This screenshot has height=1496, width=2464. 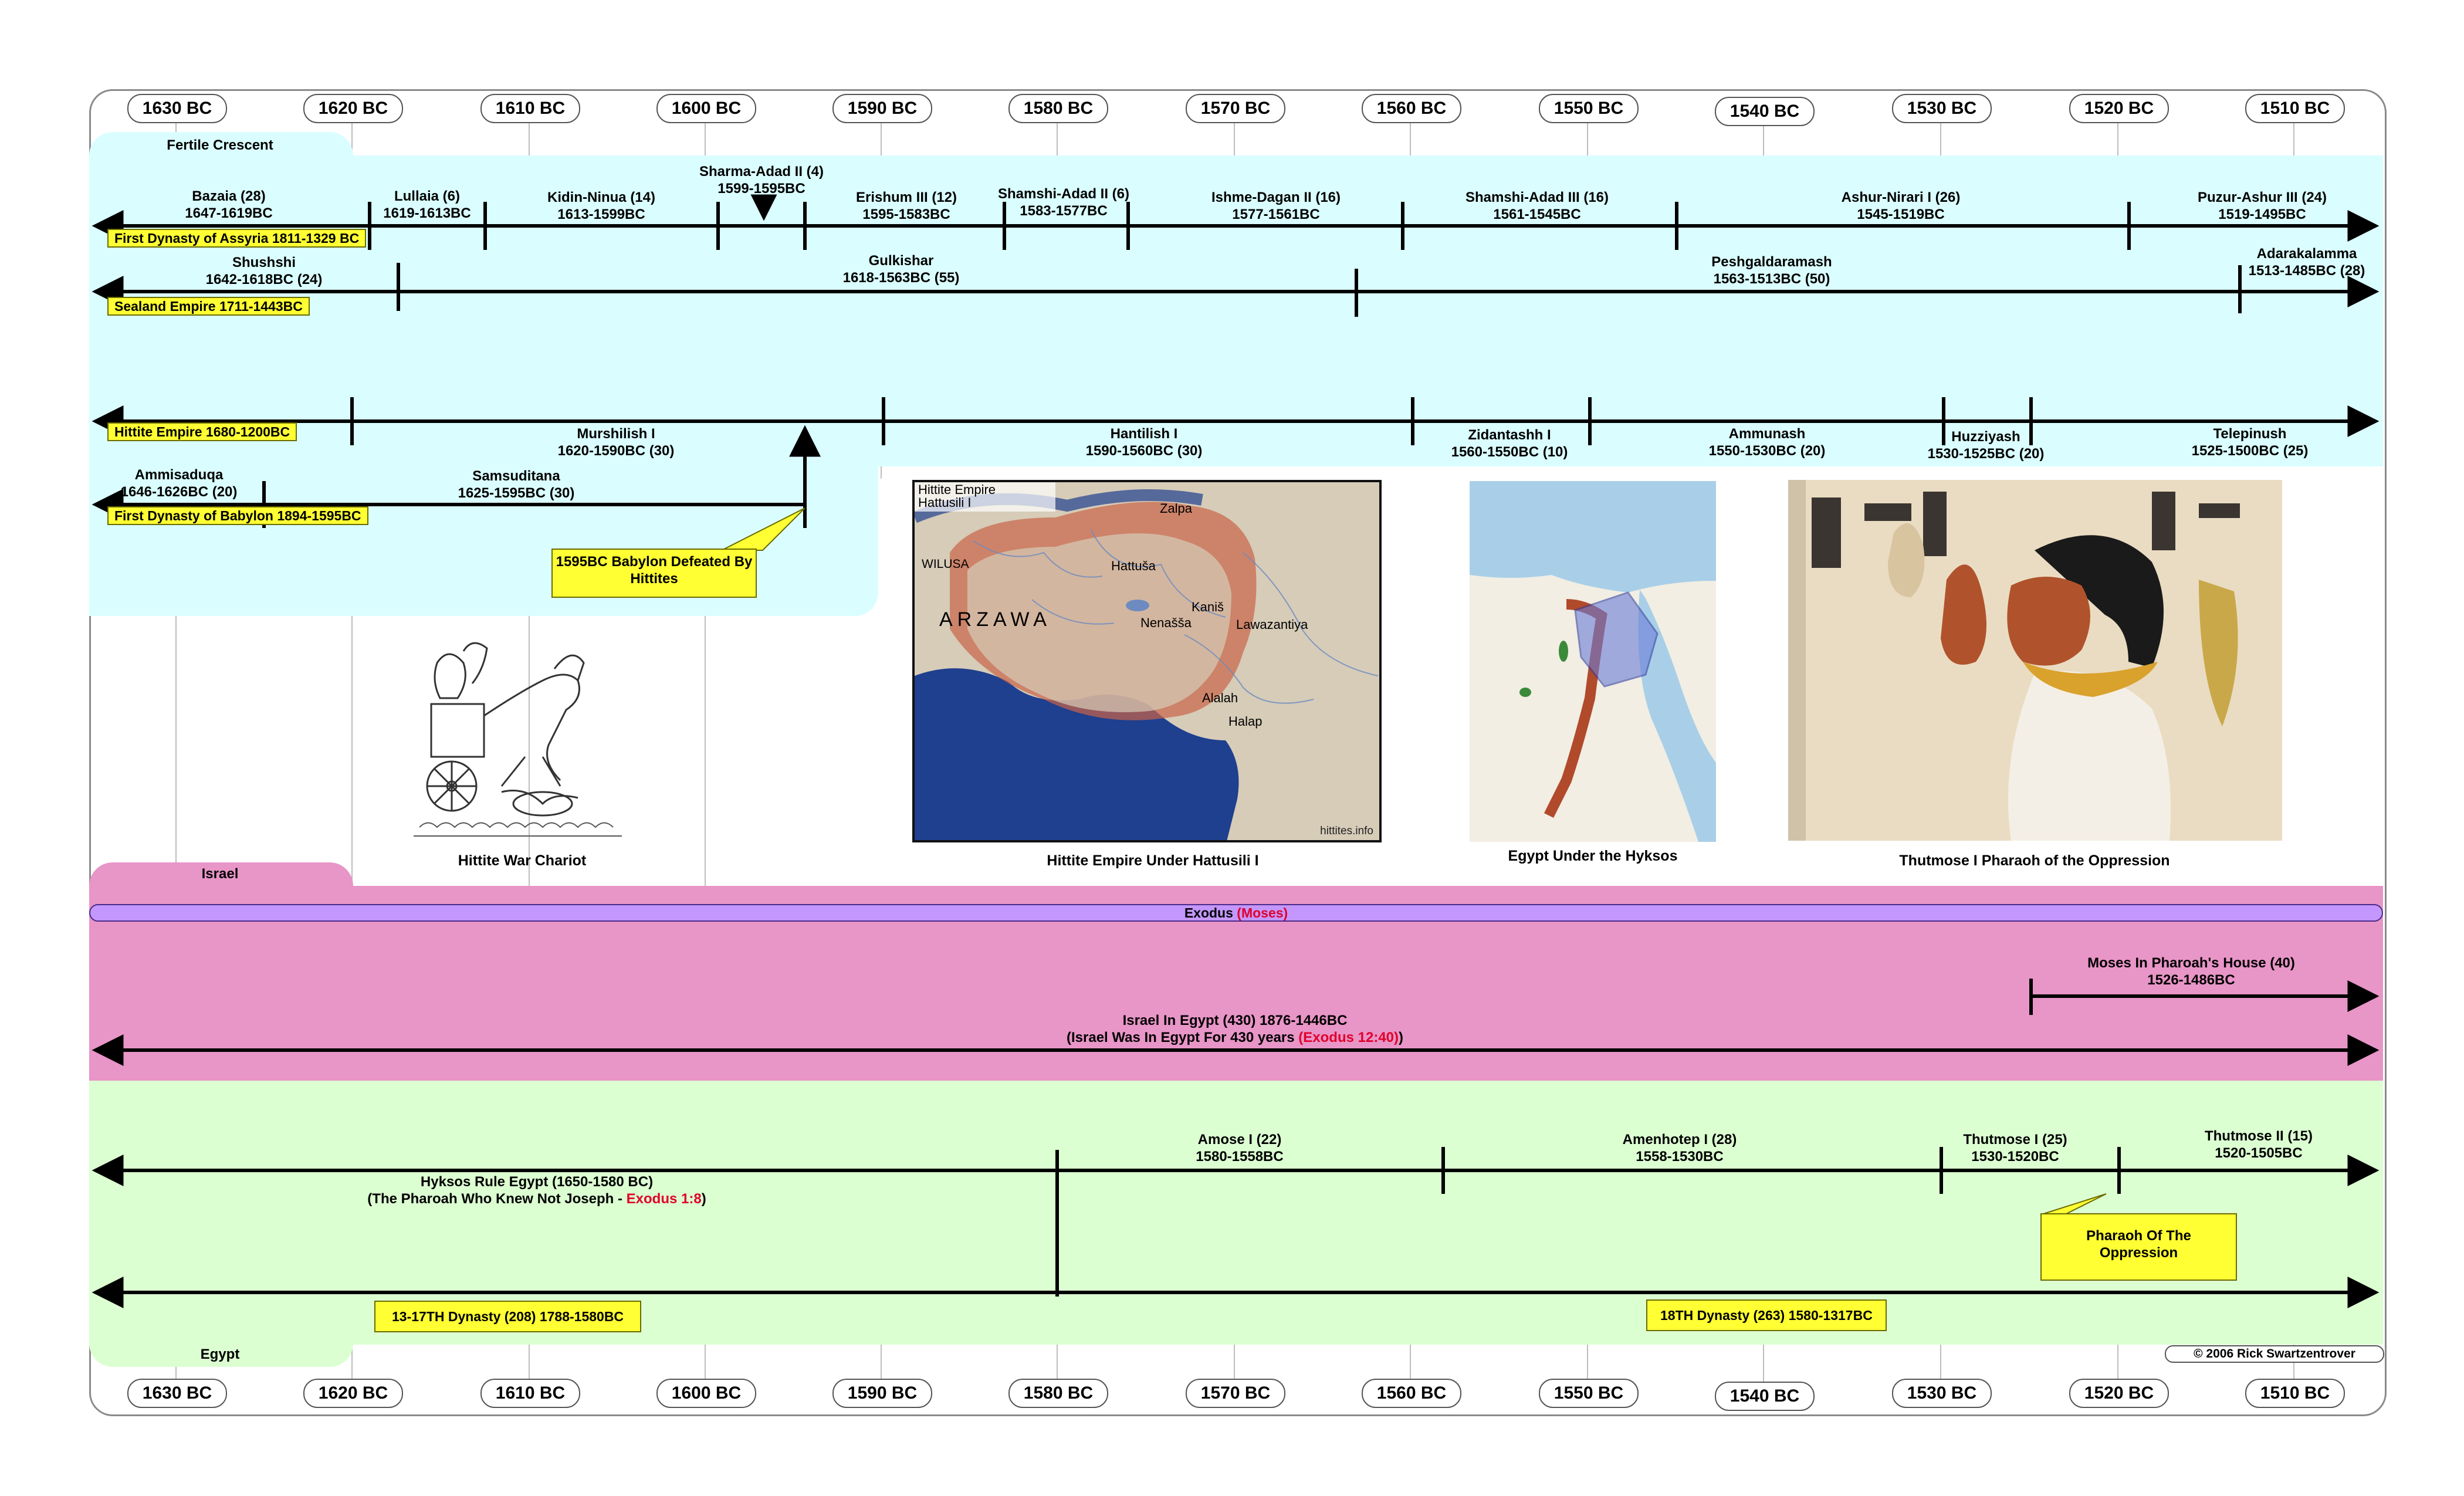 I want to click on egypt-king-amose: Amose I (22) 1580-1558BC, so click(x=1239, y=1148).